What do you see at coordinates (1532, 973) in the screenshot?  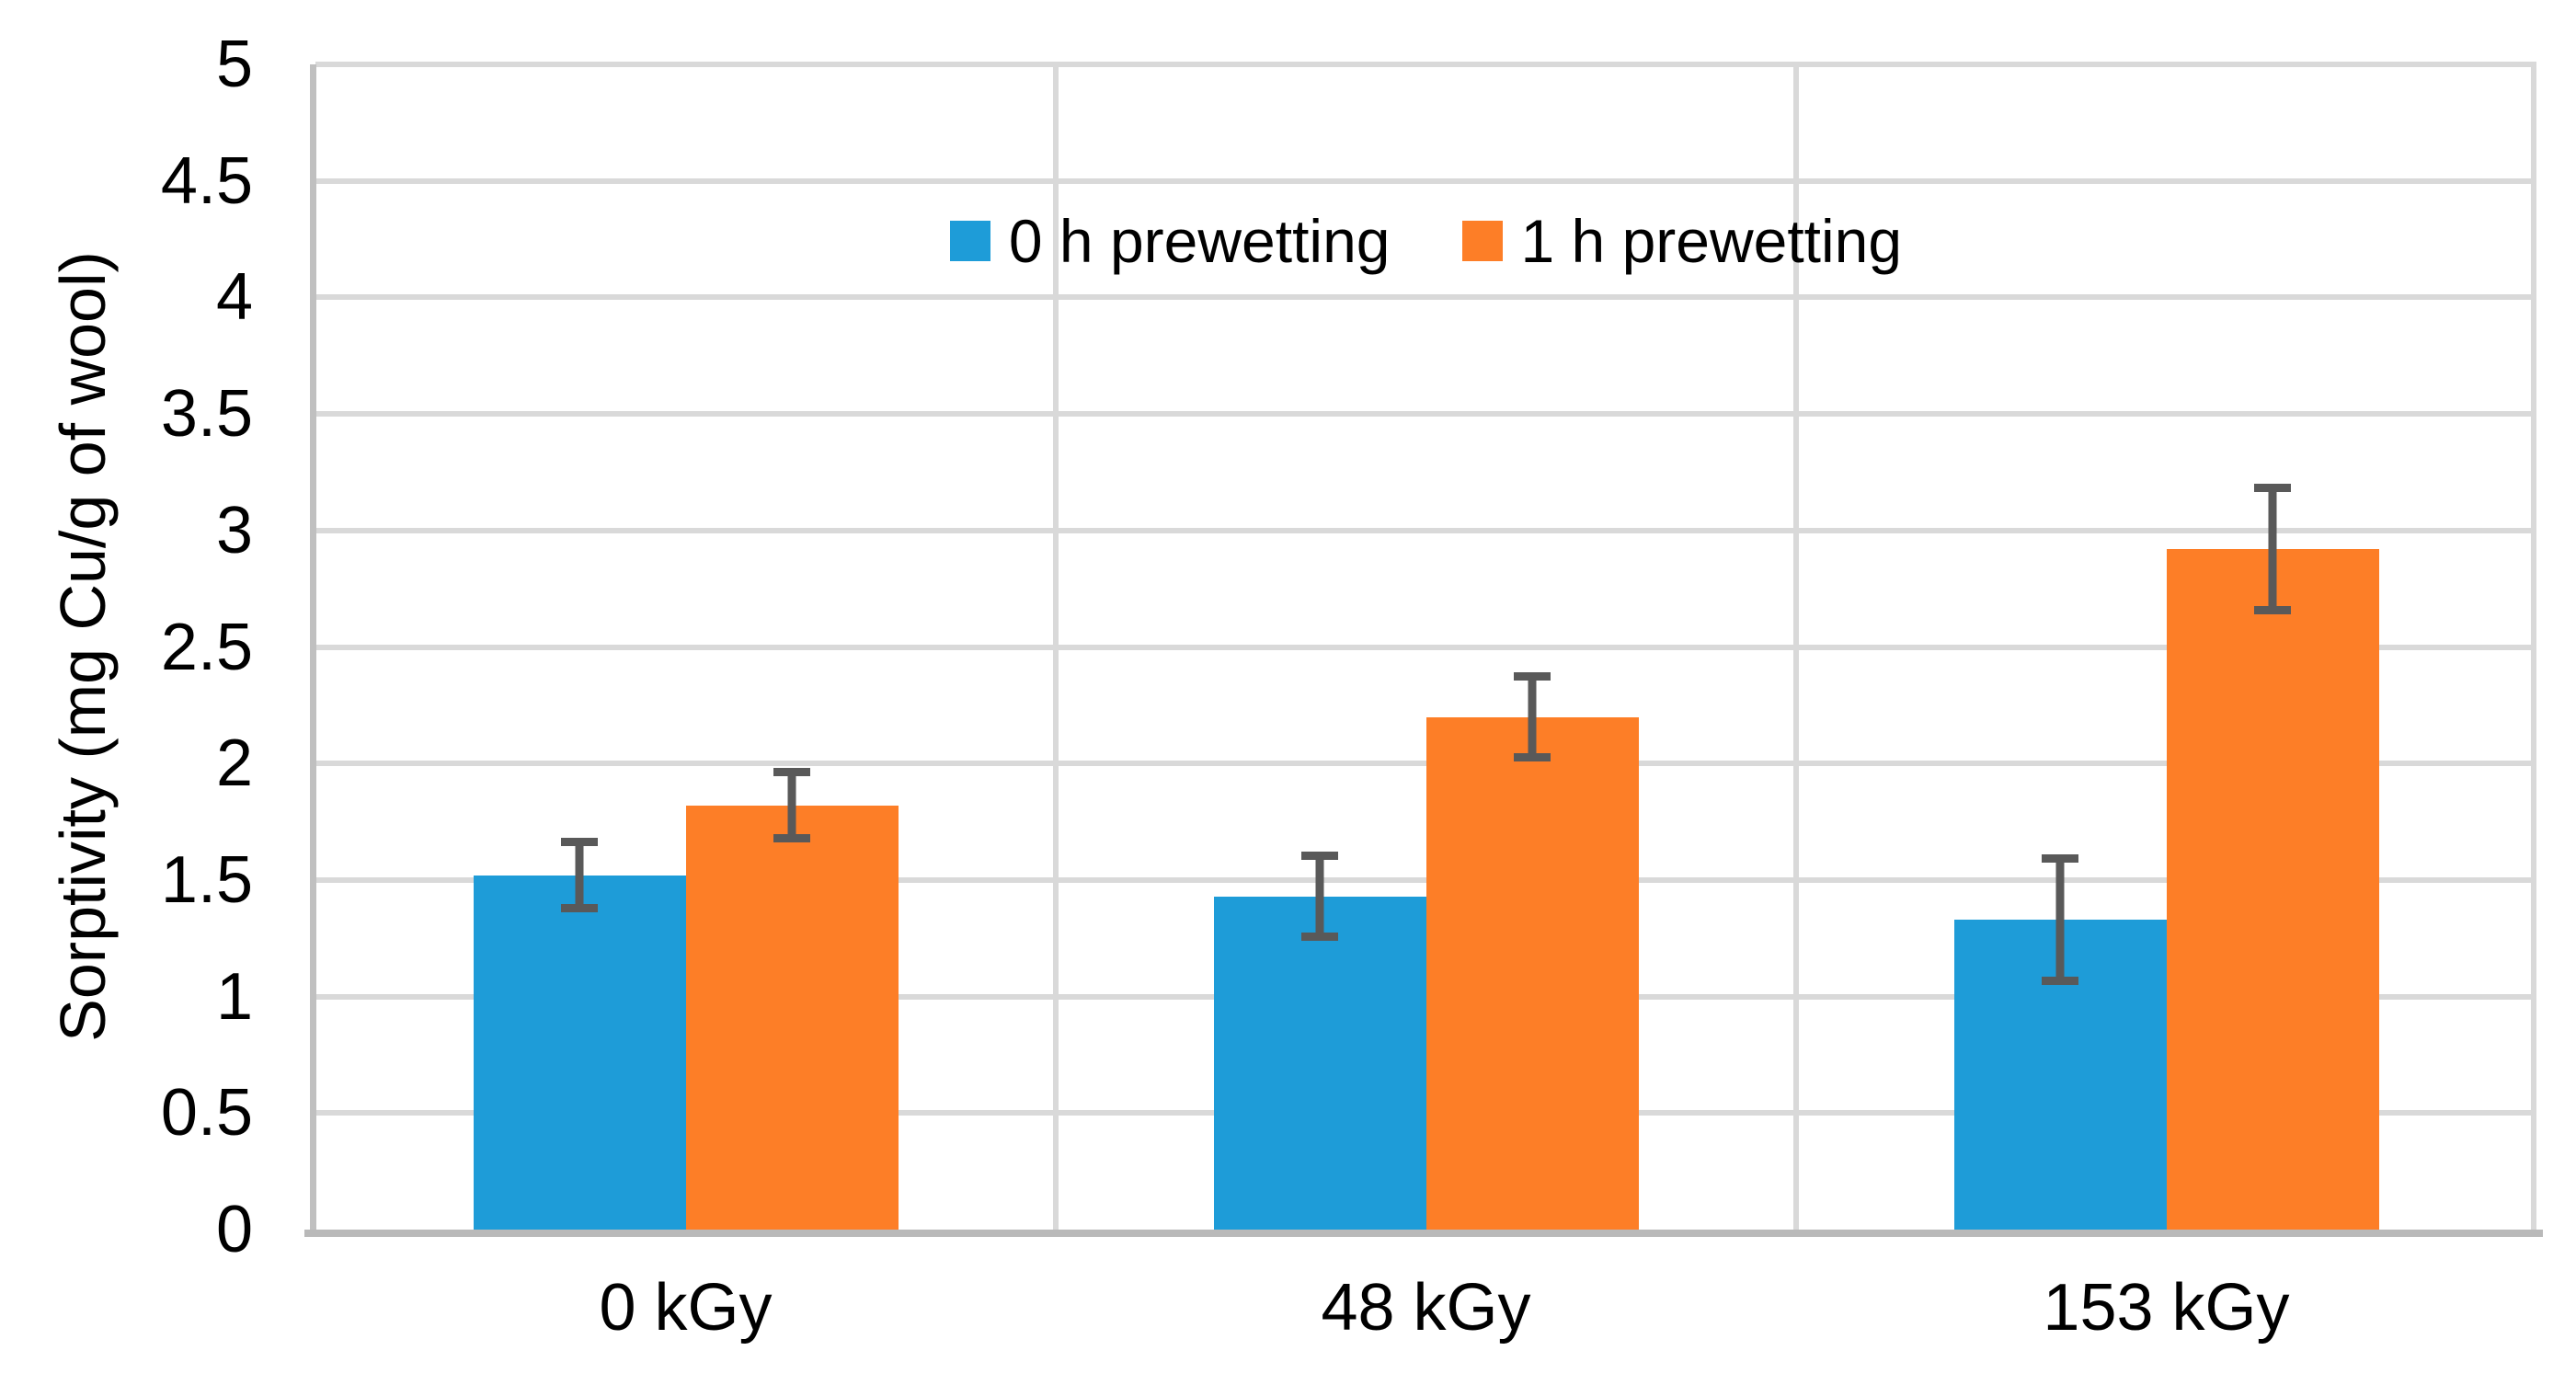 I see `bar-1-h-prewetting-48-kgy` at bounding box center [1532, 973].